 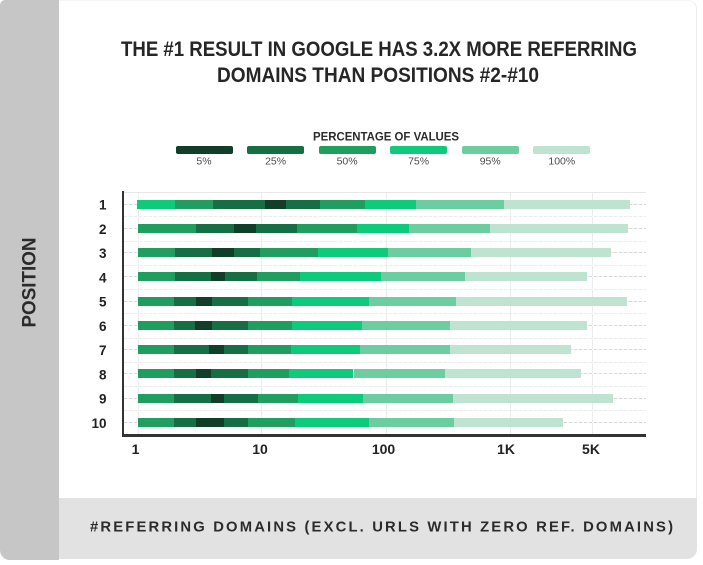 What do you see at coordinates (591, 449) in the screenshot?
I see `svg-text: 5K` at bounding box center [591, 449].